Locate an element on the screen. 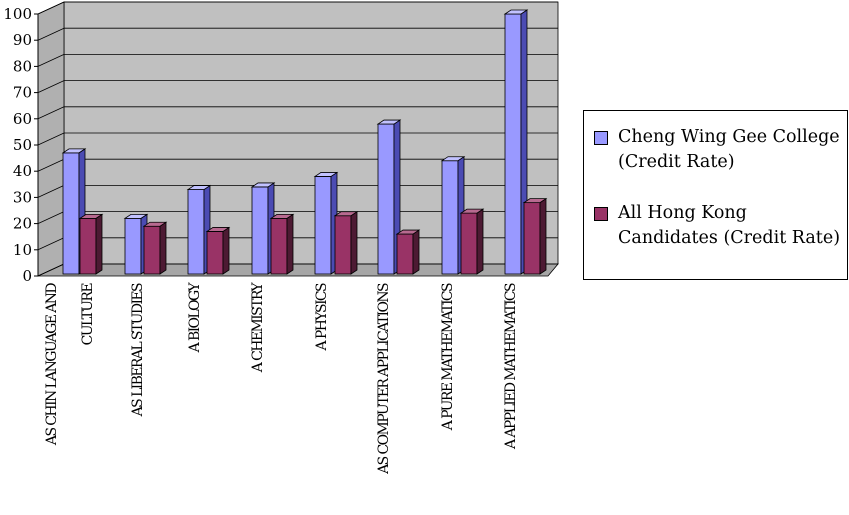 The height and width of the screenshot is (515, 849). y-tick-label: 50 is located at coordinates (22, 145).